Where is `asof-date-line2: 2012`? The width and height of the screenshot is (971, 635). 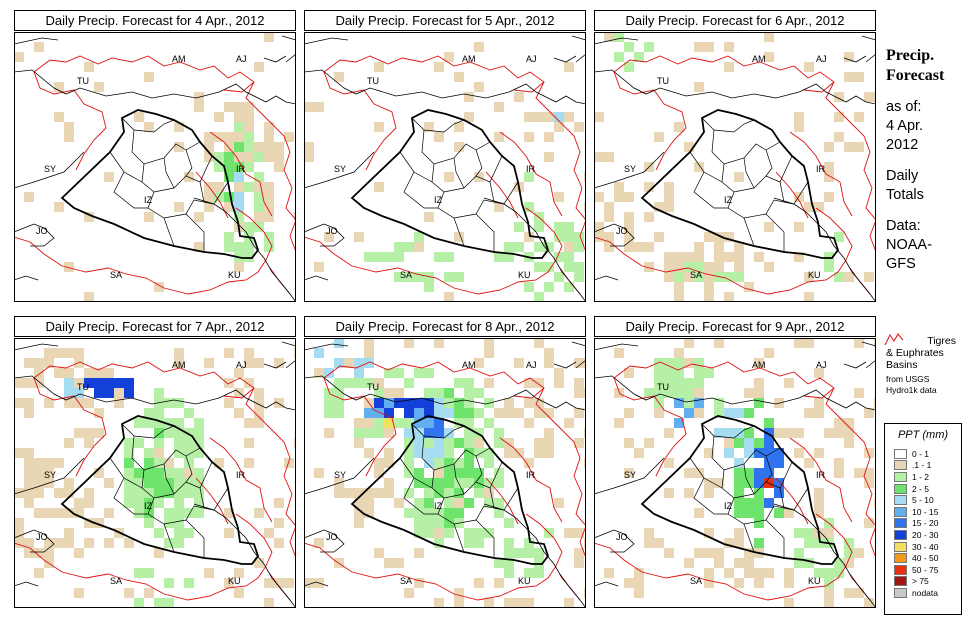
asof-date-line2: 2012 is located at coordinates (902, 145).